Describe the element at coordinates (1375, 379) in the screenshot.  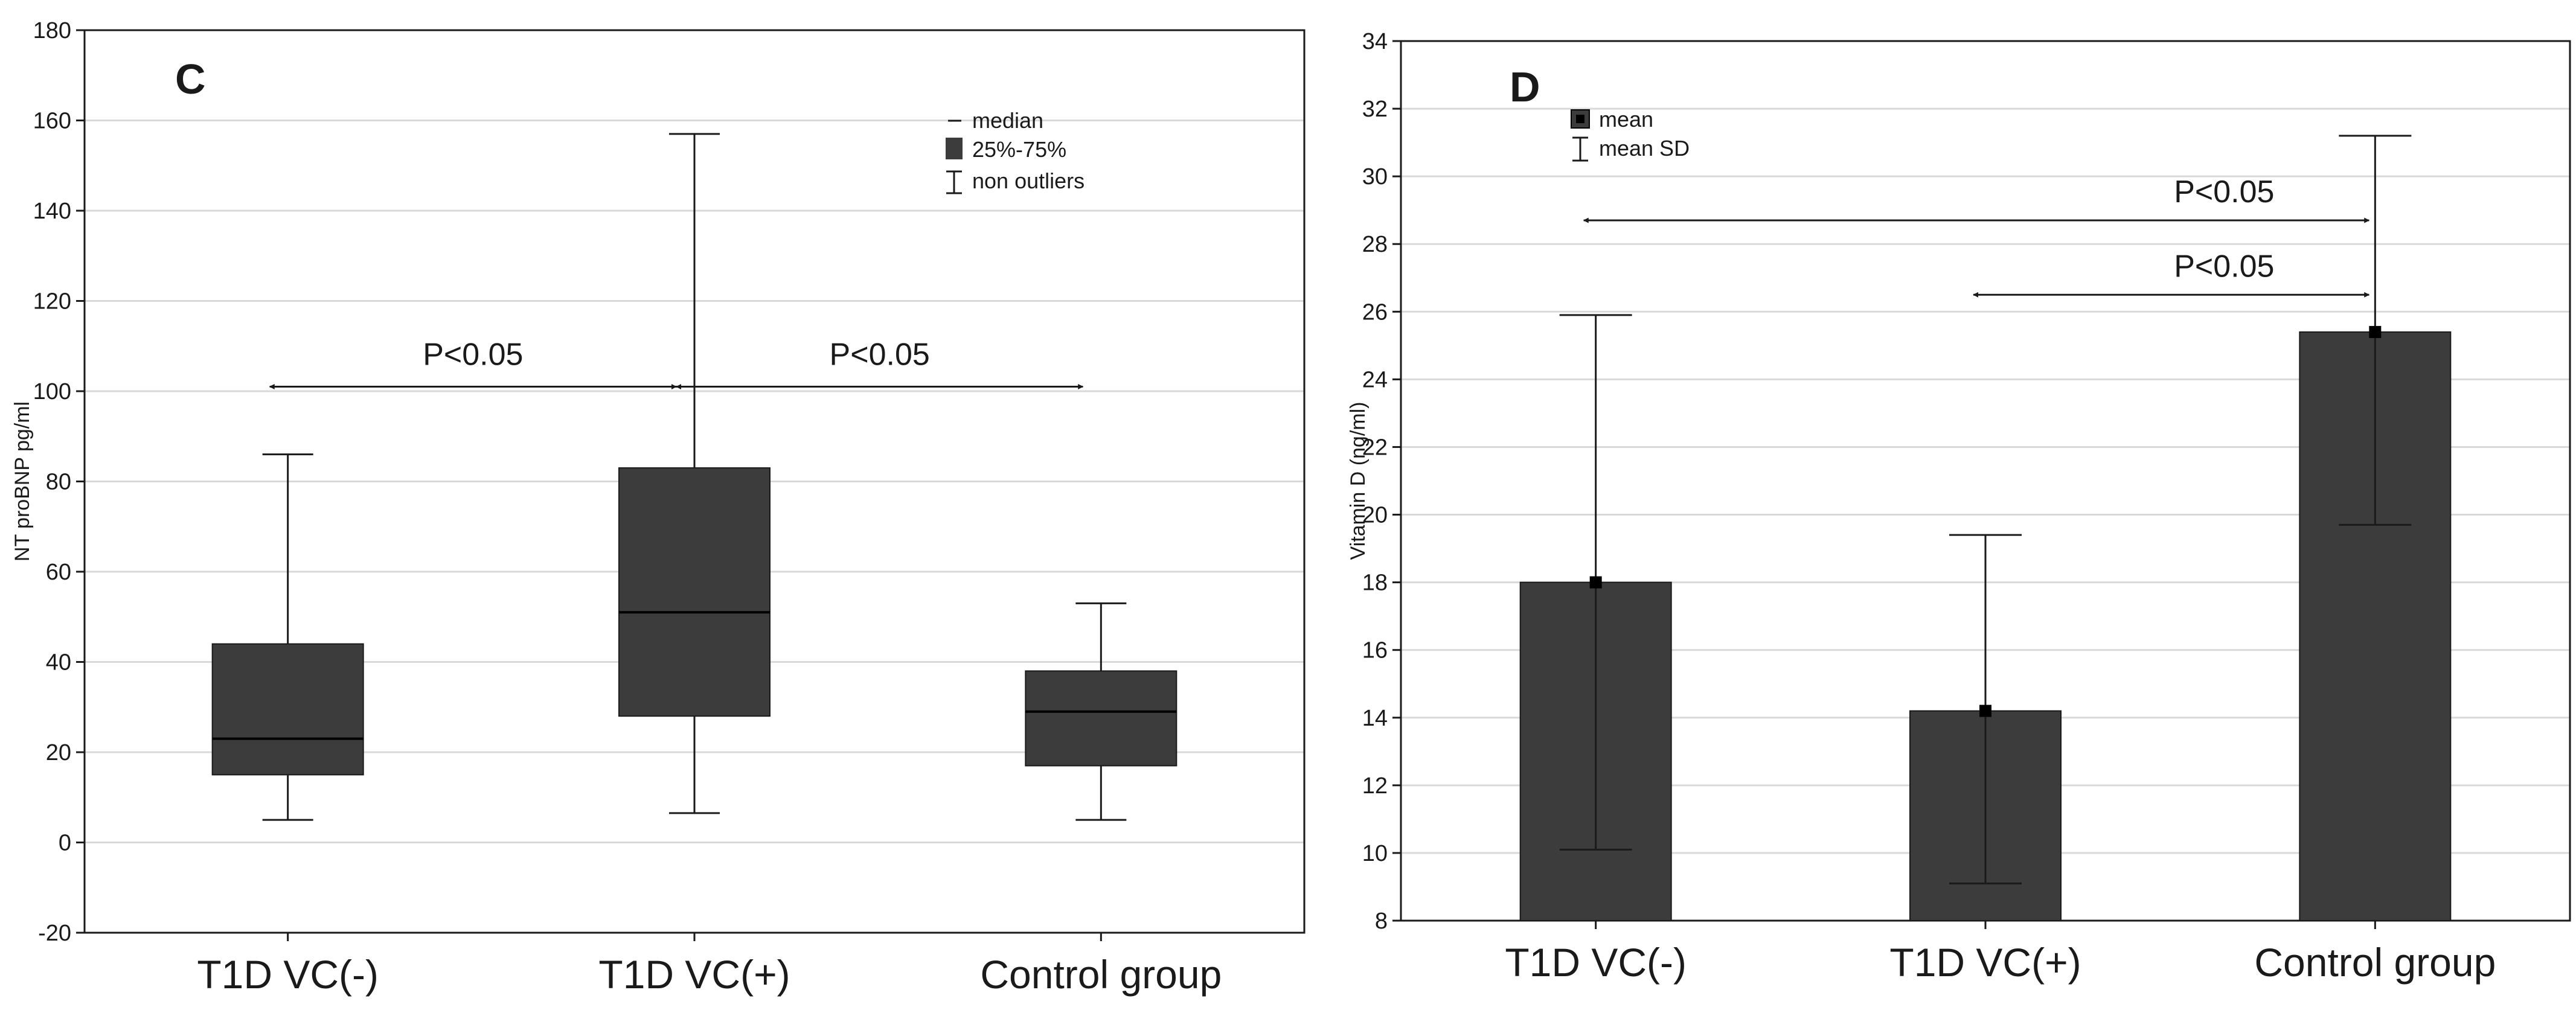
I see `y-tick-label-d-8: 24` at that location.